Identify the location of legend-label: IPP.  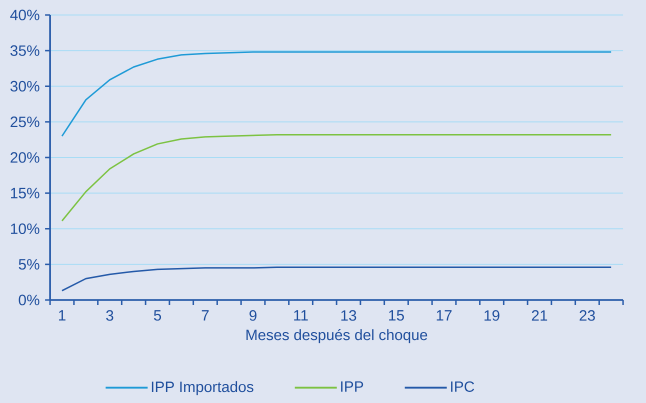
(352, 386).